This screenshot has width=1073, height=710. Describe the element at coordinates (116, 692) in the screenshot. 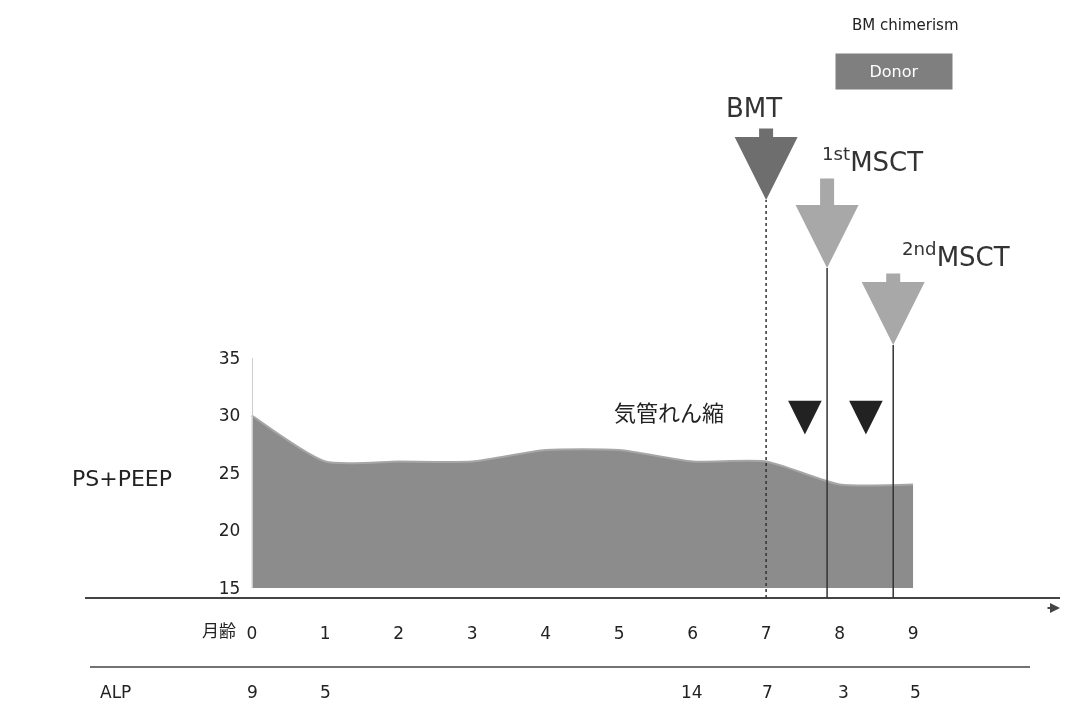

I see `text: ALP` at that location.